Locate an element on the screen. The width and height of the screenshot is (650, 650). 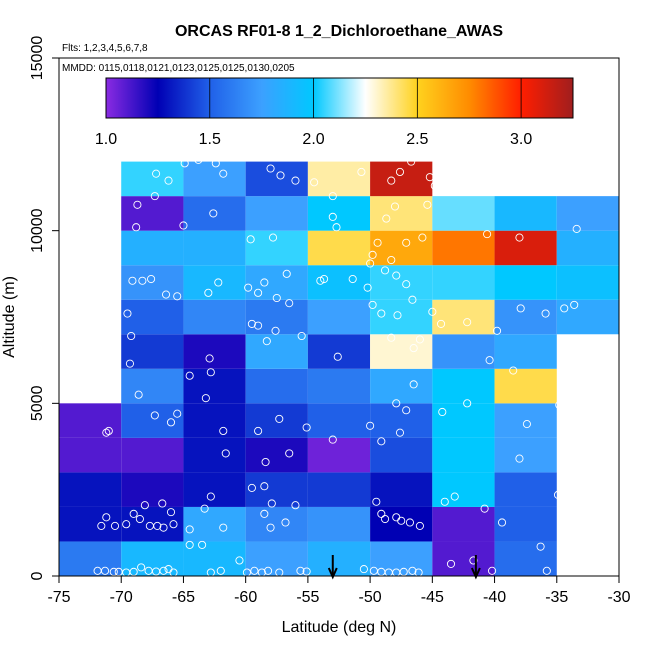
x-tick-label: -60 is located at coordinates (245, 597).